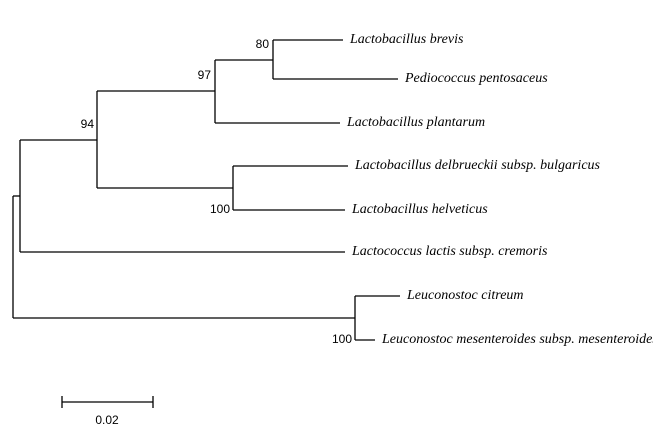  Describe the element at coordinates (419, 209) in the screenshot. I see `leaf-label: Lactobacillus helveticus` at that location.